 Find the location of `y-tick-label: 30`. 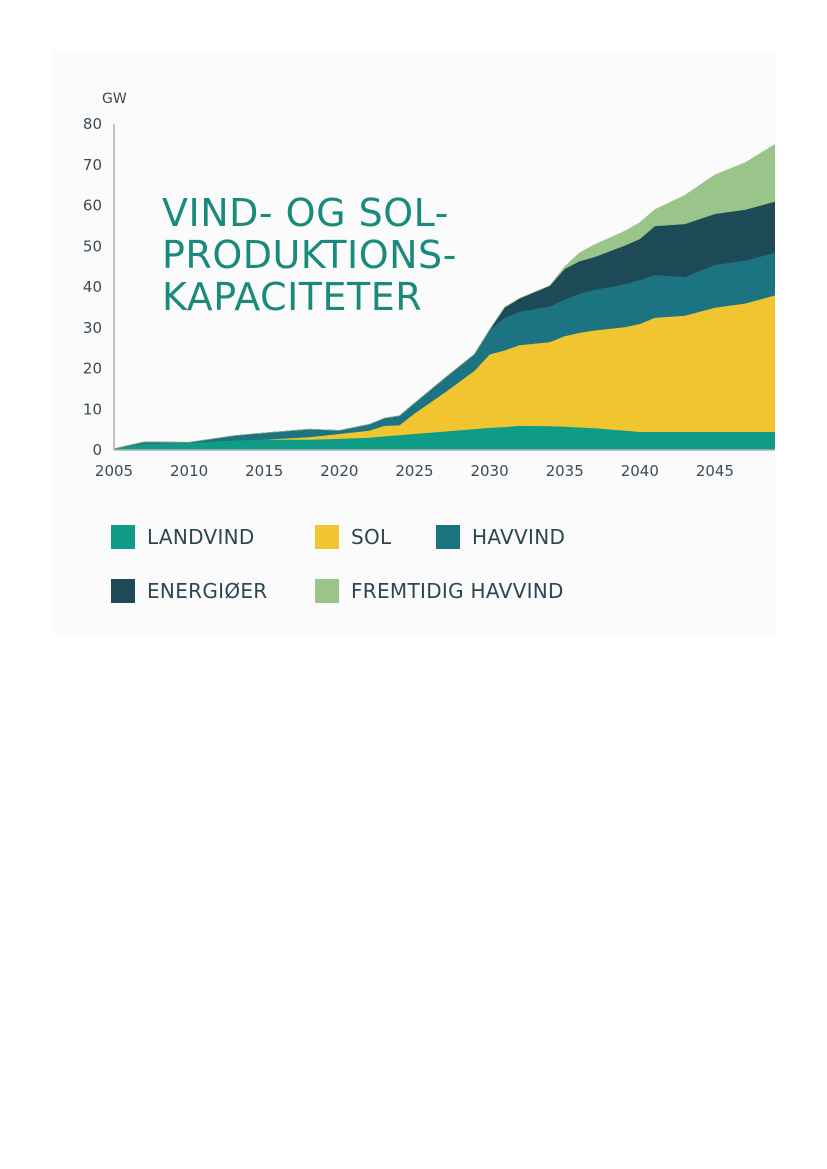

y-tick-label: 30 is located at coordinates (92, 328).